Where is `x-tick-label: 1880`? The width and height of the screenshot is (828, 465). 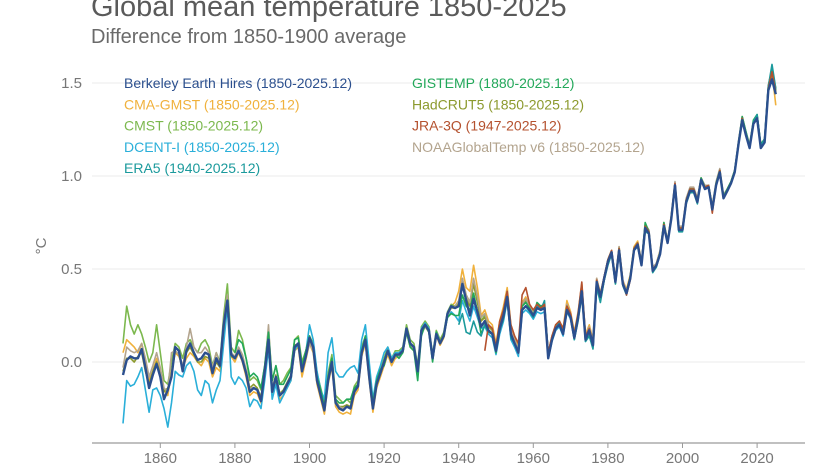
x-tick-label: 1880 is located at coordinates (234, 457).